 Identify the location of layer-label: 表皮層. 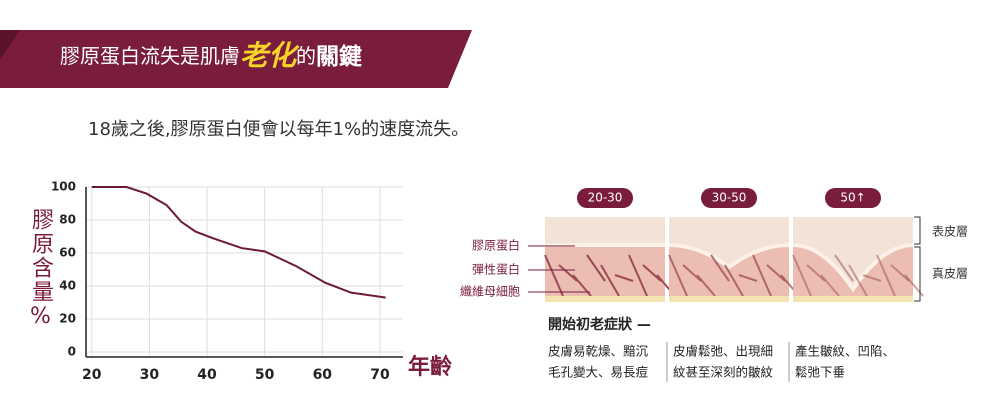
(950, 232).